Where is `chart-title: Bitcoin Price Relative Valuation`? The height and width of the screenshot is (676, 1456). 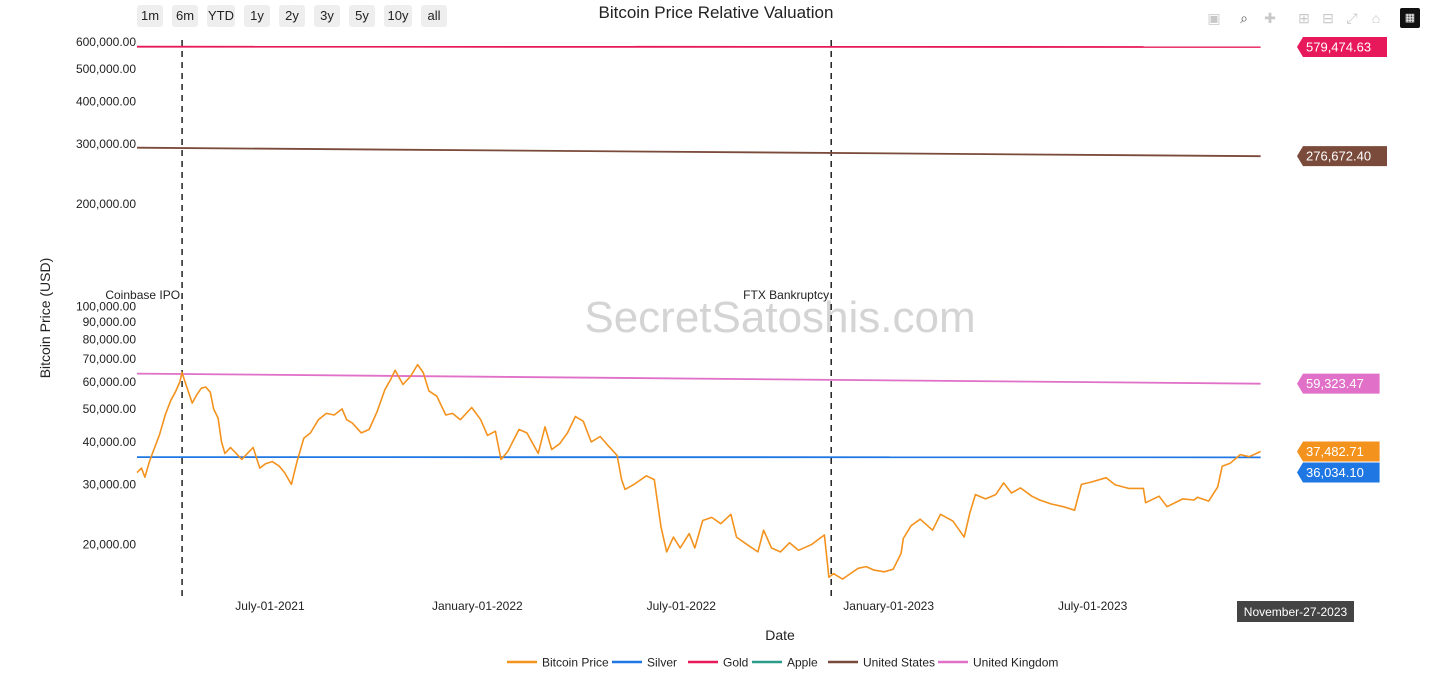
chart-title: Bitcoin Price Relative Valuation is located at coordinates (716, 12).